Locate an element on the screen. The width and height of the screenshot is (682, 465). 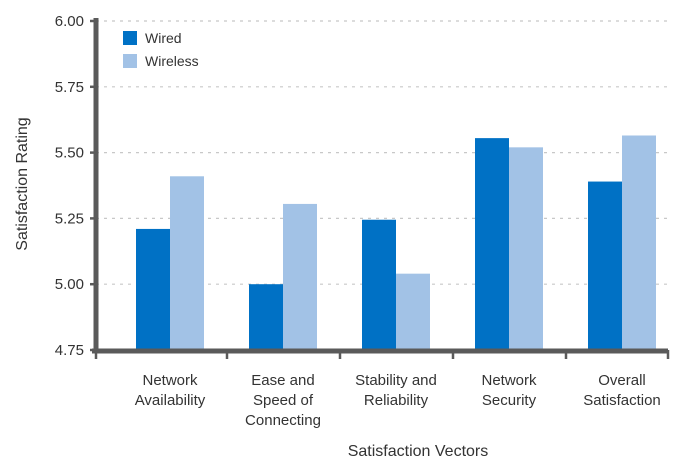
legend-swatch-wired is located at coordinates (130, 38).